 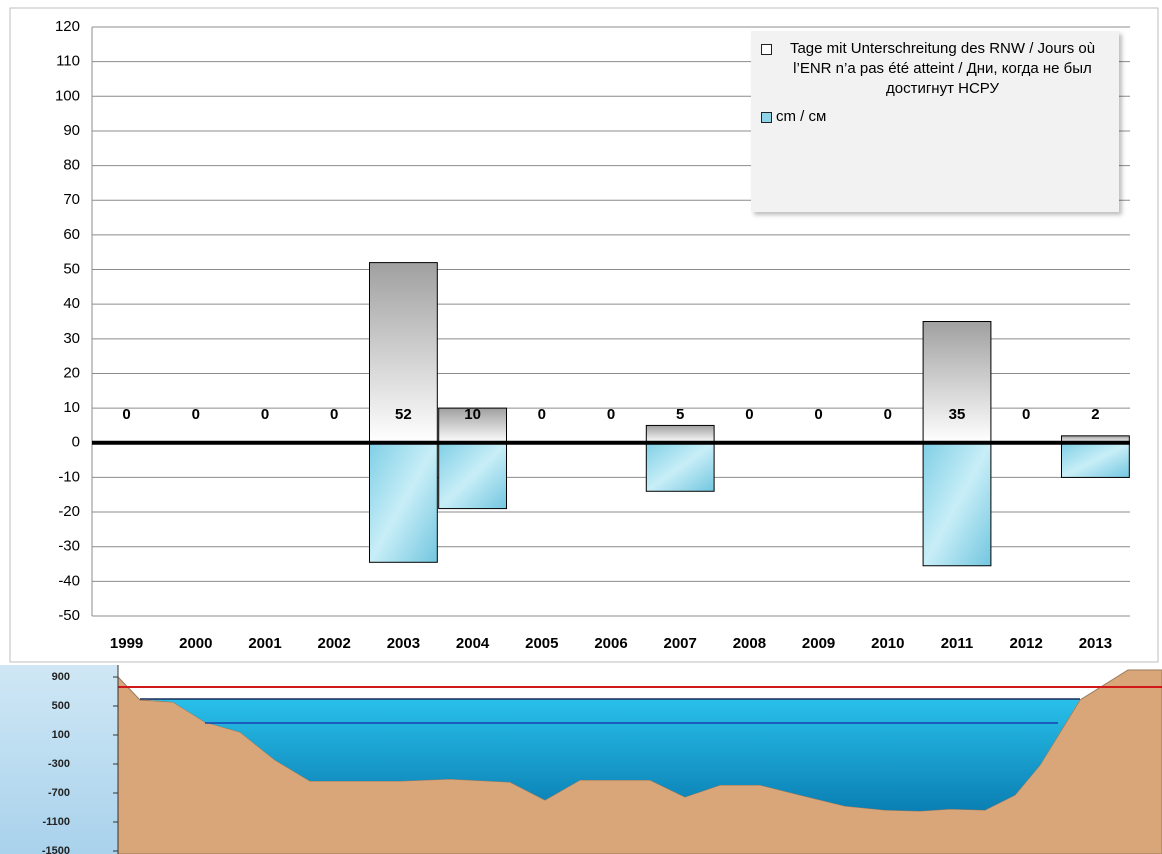 What do you see at coordinates (80, 762) in the screenshot?
I see `profile-axis-ticks: 900 500 100 -300 -700 -1100 -1500` at bounding box center [80, 762].